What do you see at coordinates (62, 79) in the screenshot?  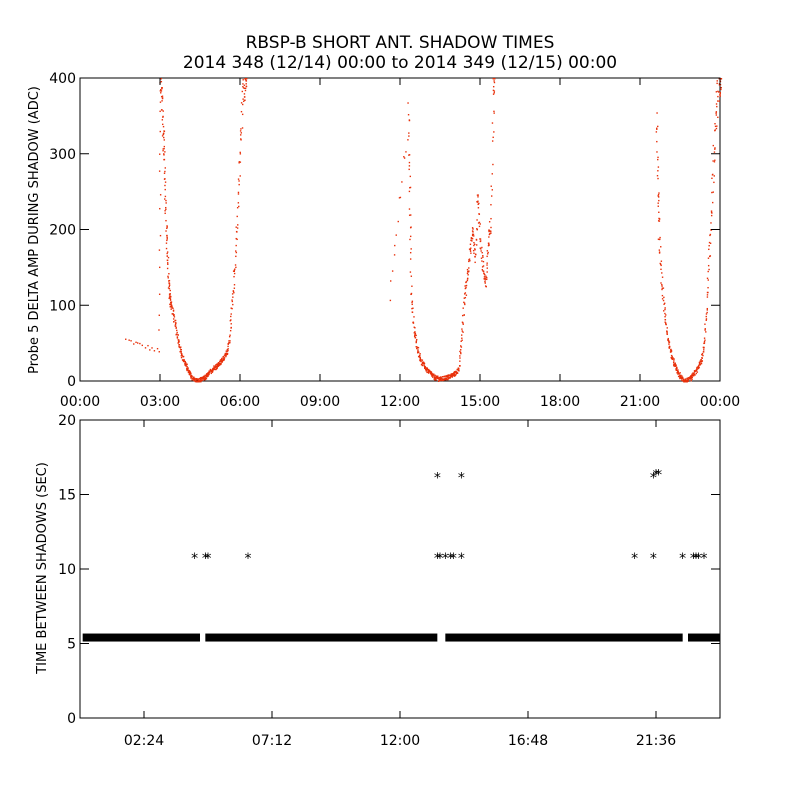 I see `top-y-tick-label: 400` at bounding box center [62, 79].